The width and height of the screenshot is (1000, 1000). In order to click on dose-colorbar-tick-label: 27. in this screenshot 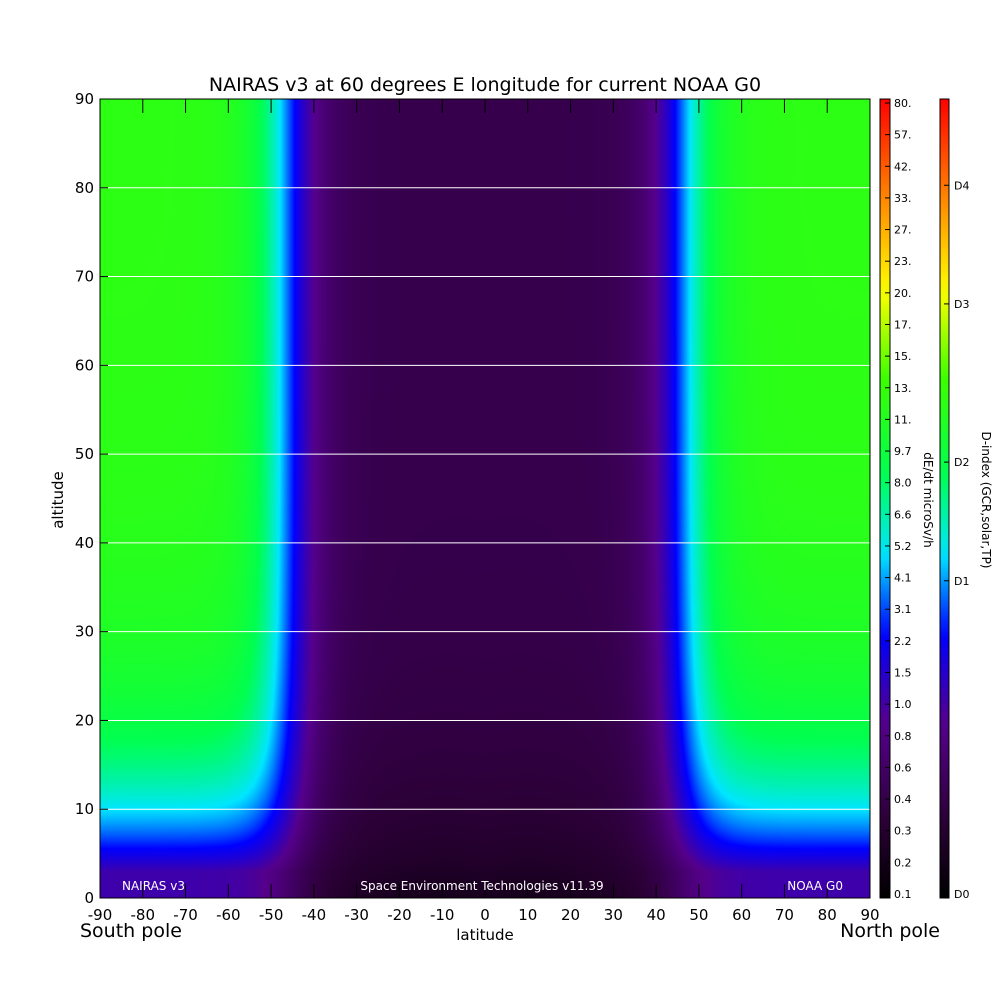, I will do `click(903, 230)`.